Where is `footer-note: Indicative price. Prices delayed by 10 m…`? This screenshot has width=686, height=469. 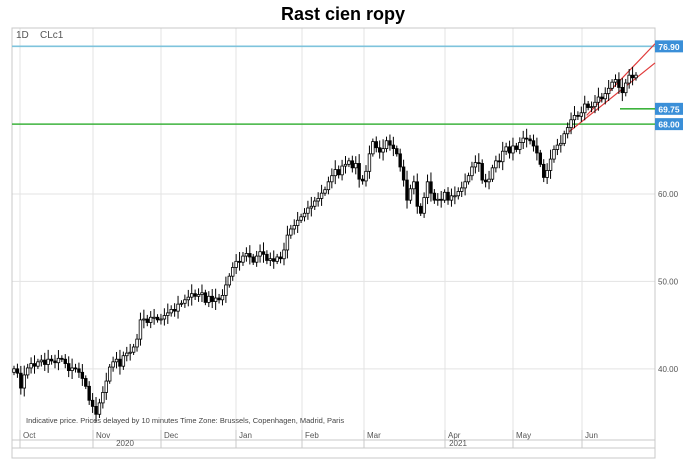
footer-note: Indicative price. Prices delayed by 10 m… is located at coordinates (185, 420).